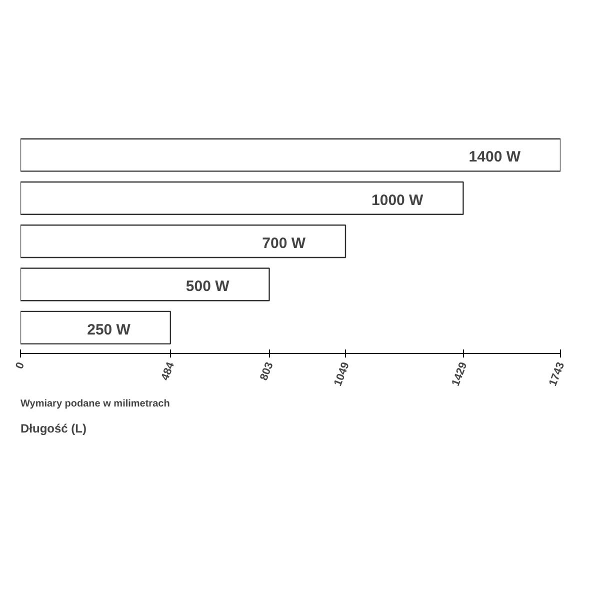  Describe the element at coordinates (21, 365) in the screenshot. I see `x-tick-label: 0` at that location.